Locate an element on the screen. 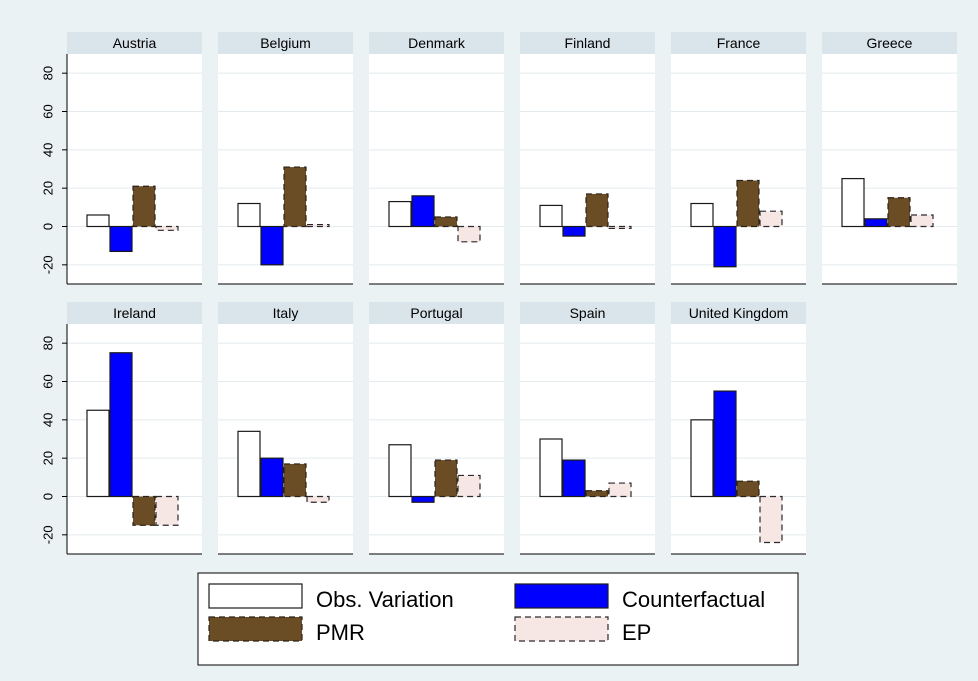 This screenshot has height=681, width=978. panel-title: Portugal is located at coordinates (436, 313).